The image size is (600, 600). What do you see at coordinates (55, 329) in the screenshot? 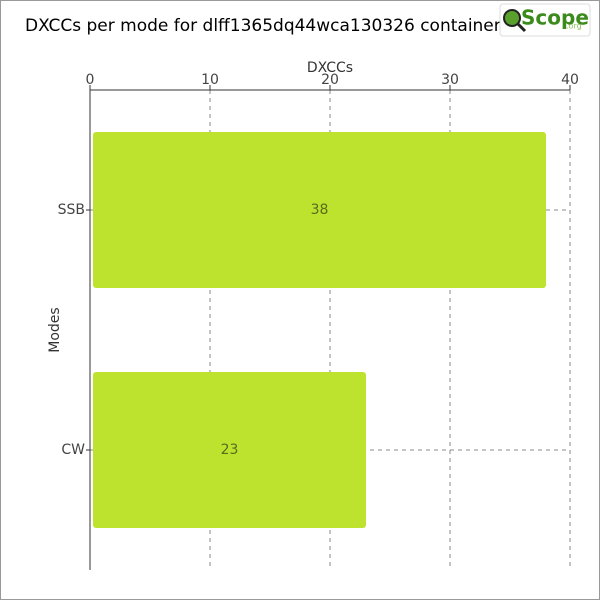
I see `y-axis-label: Modes` at bounding box center [55, 329].